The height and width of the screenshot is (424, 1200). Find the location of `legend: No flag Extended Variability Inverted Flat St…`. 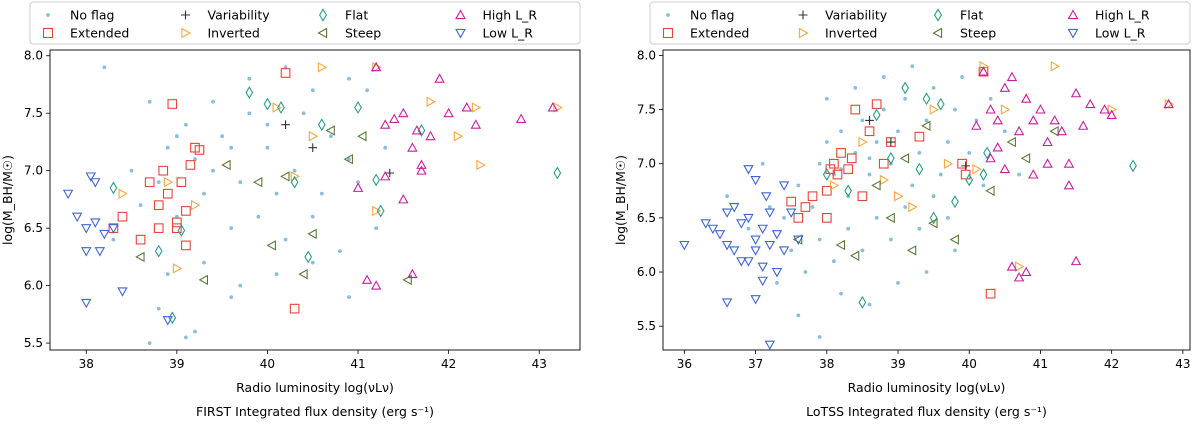

legend: No flag Extended Variability Inverted Flat St… is located at coordinates (920, 23).